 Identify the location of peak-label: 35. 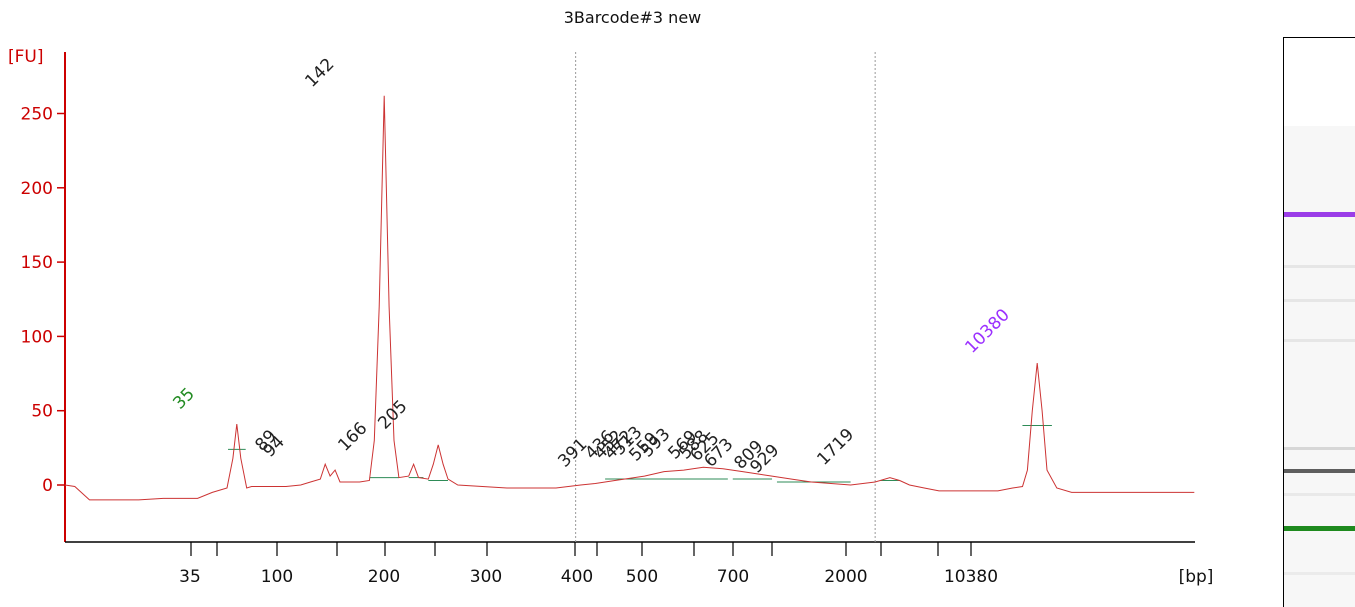
(183, 398).